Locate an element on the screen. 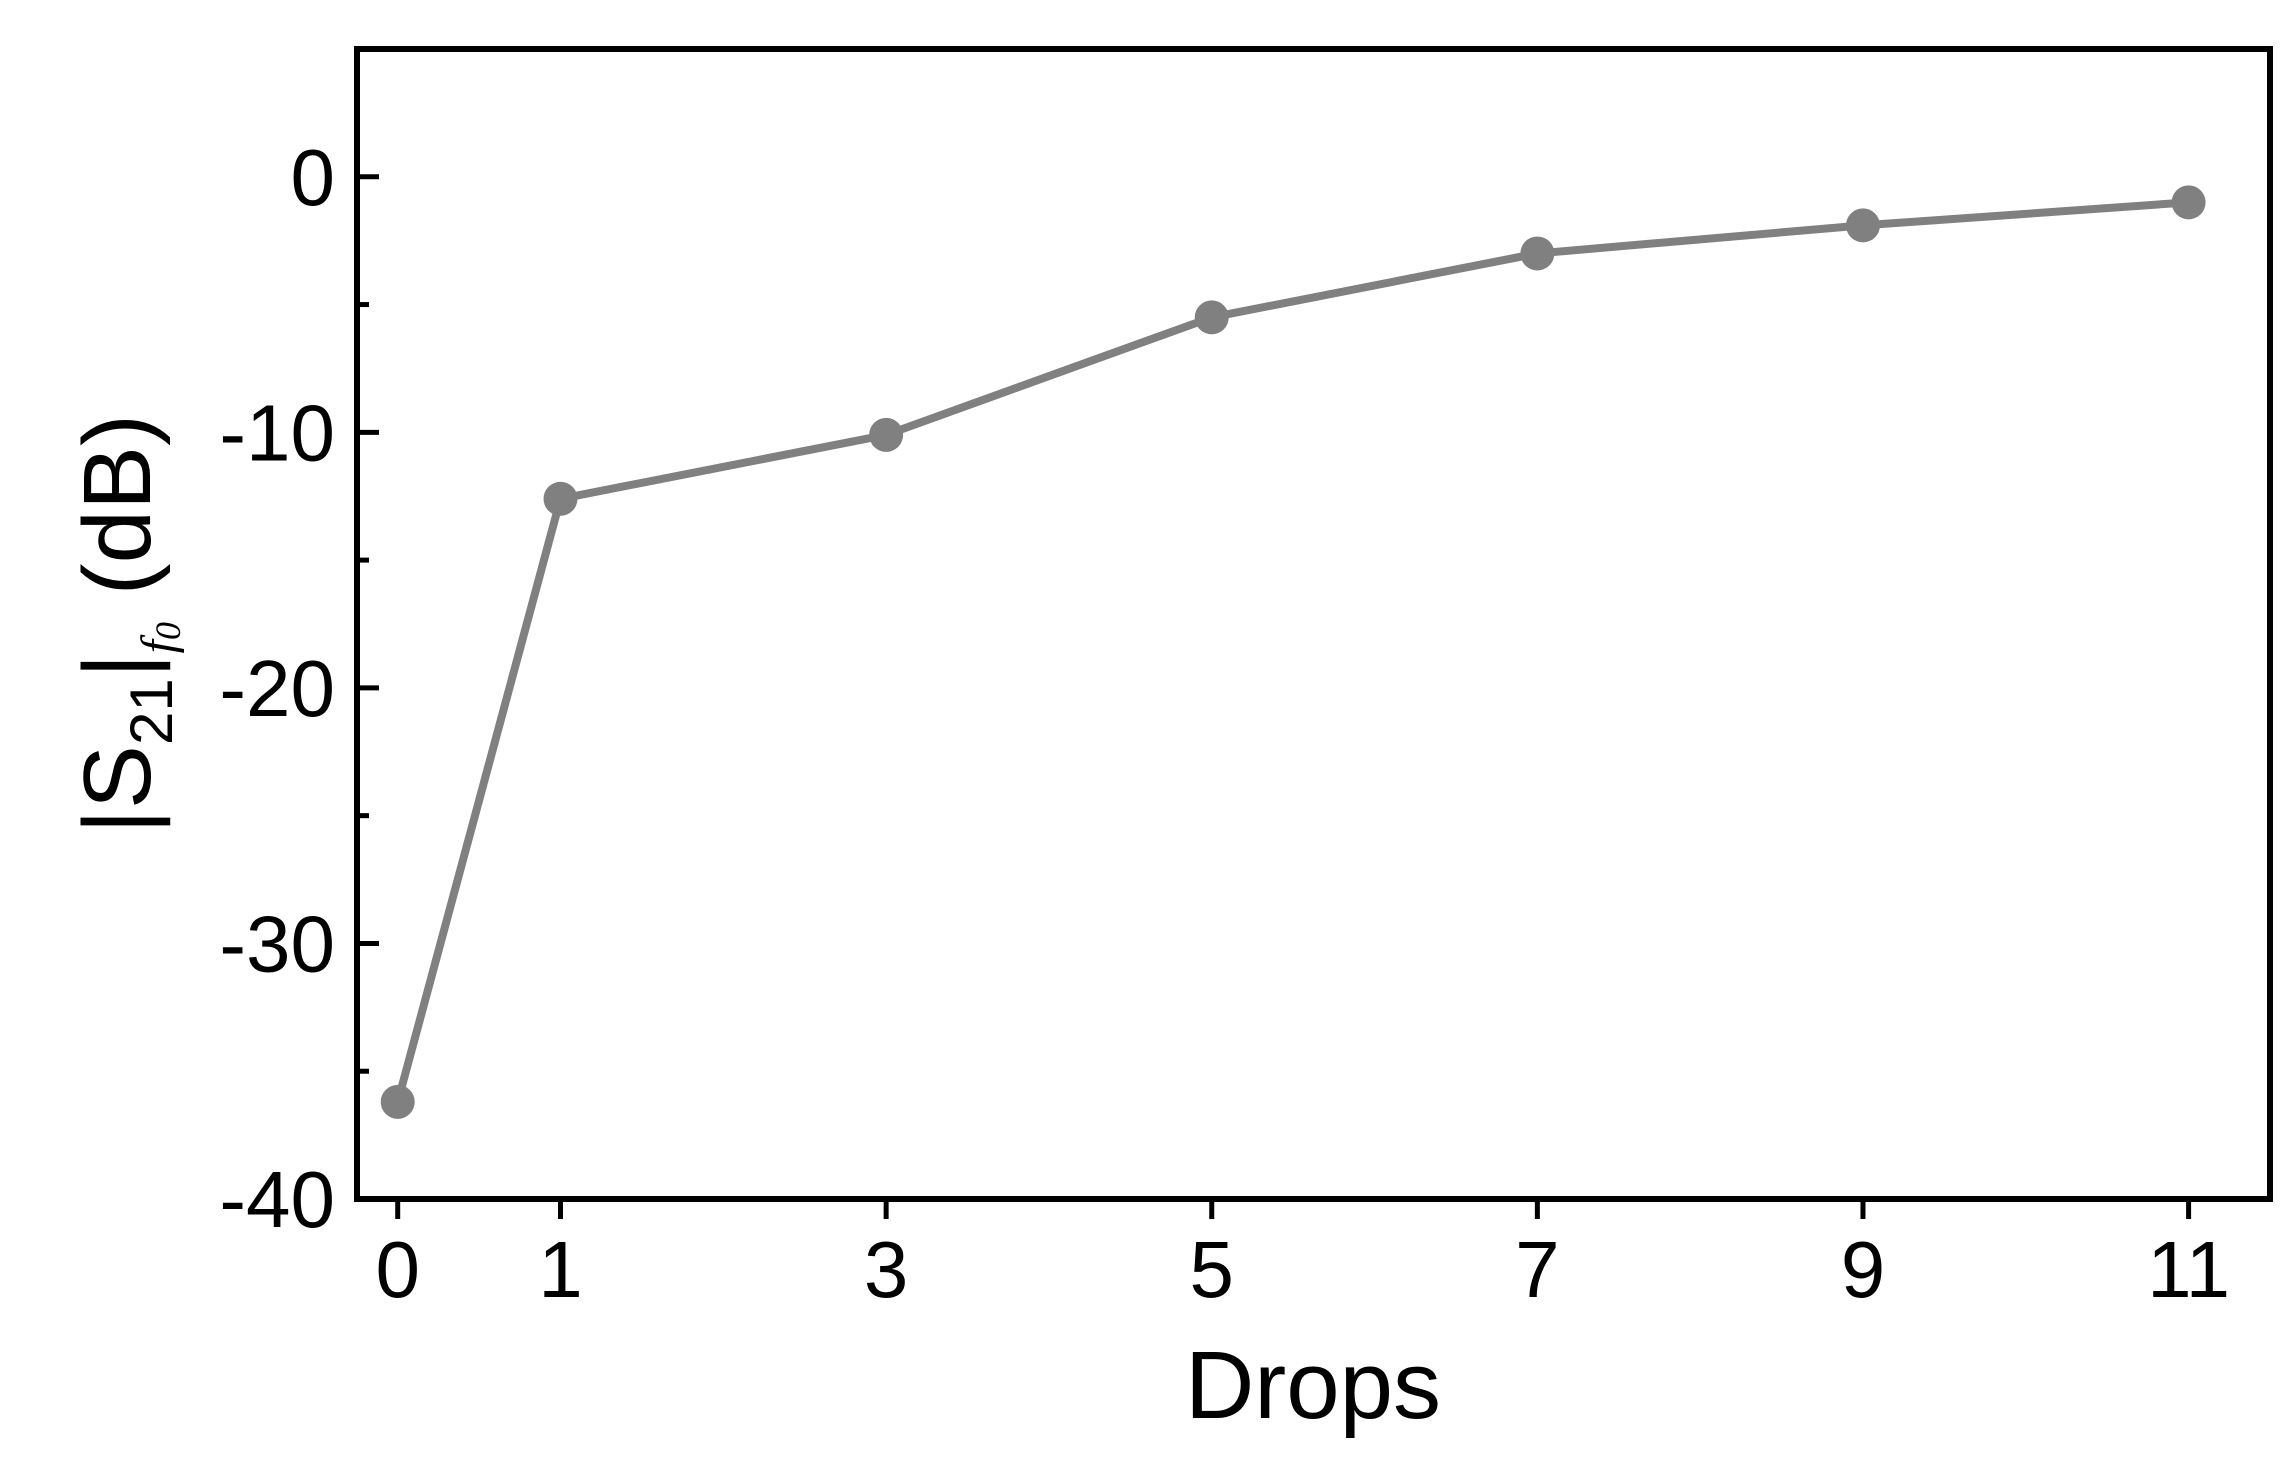  y-axis-title: |S21|f0 (dB) is located at coordinates (126, 624).